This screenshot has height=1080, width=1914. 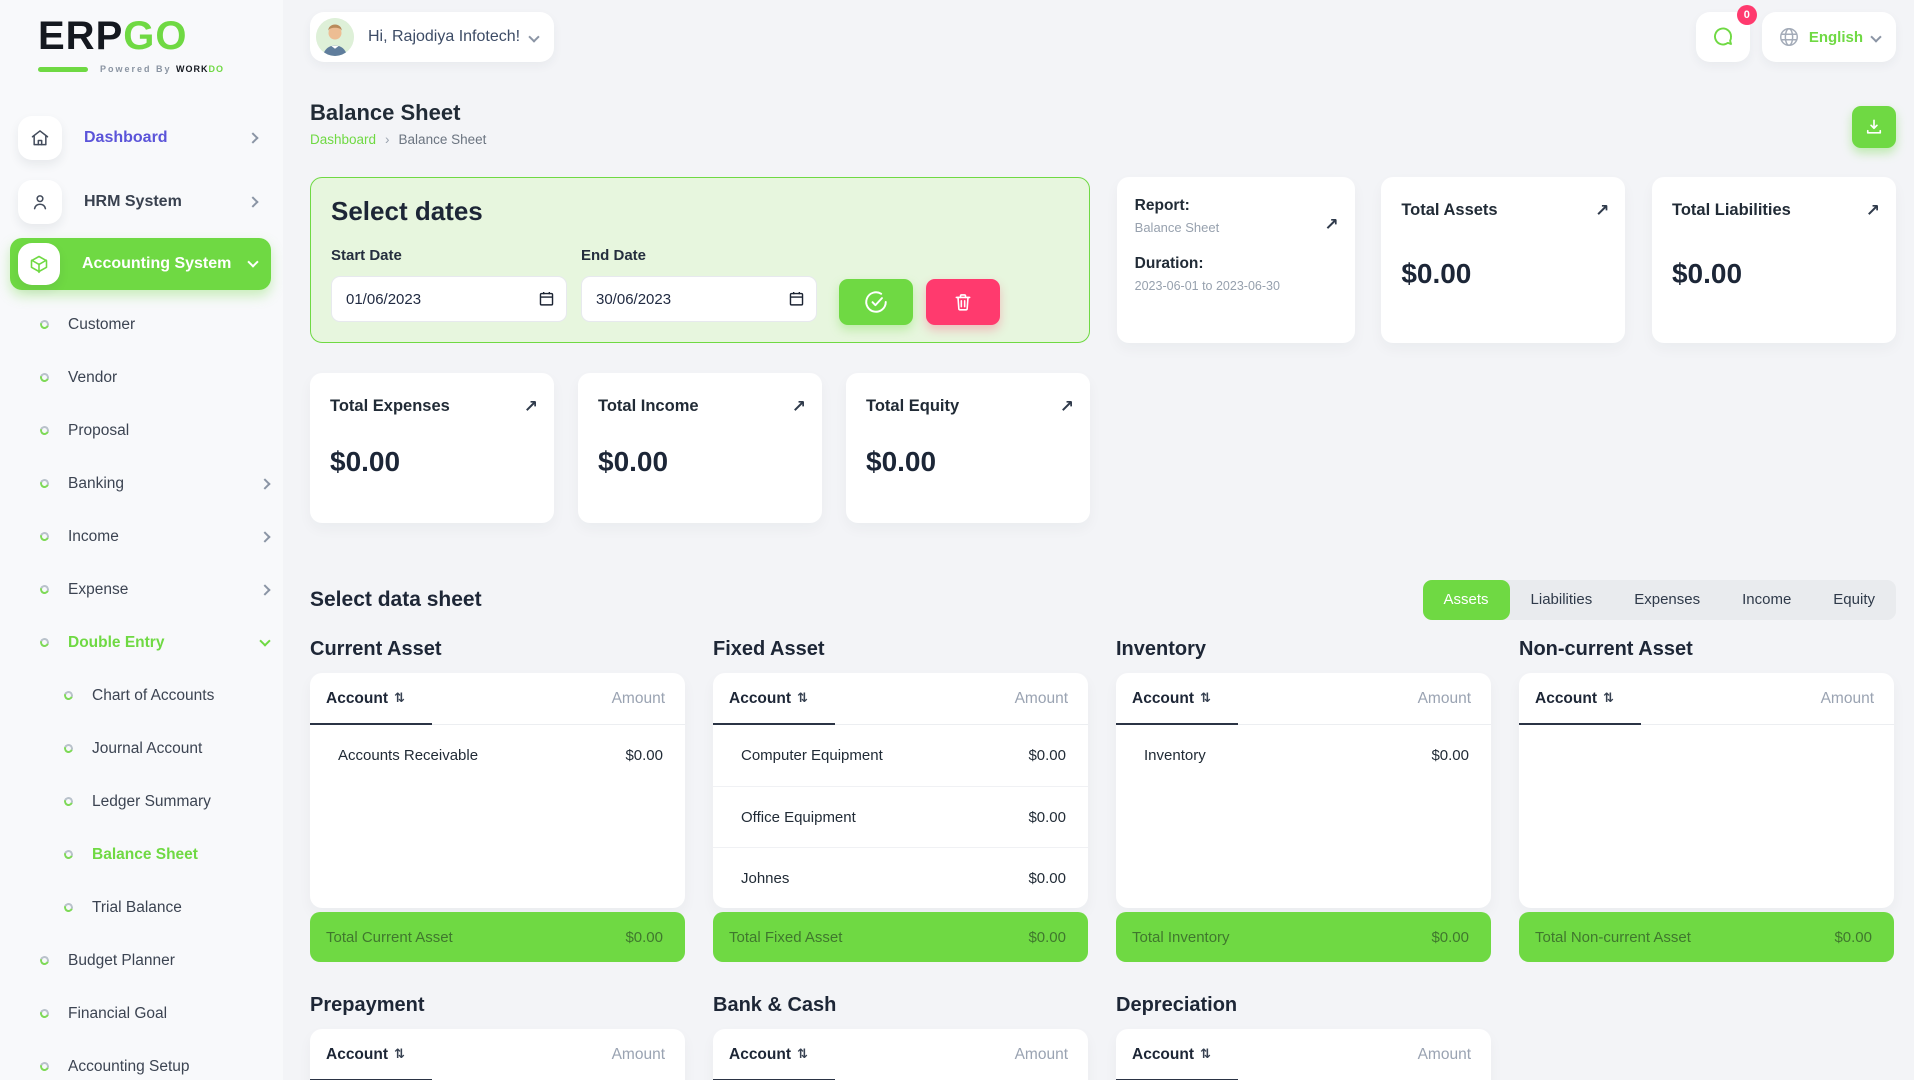 I want to click on sidebar-item-income: Income, so click(x=141, y=536).